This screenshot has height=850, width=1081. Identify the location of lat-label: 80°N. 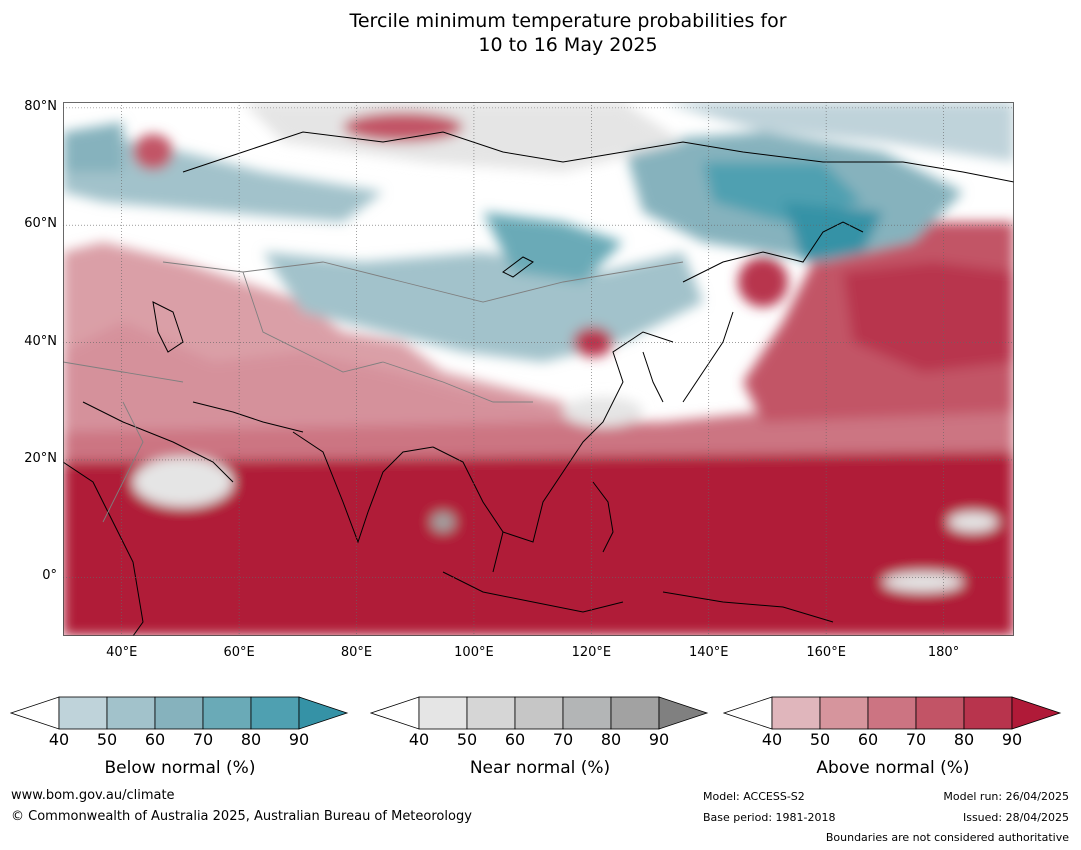
(40, 106).